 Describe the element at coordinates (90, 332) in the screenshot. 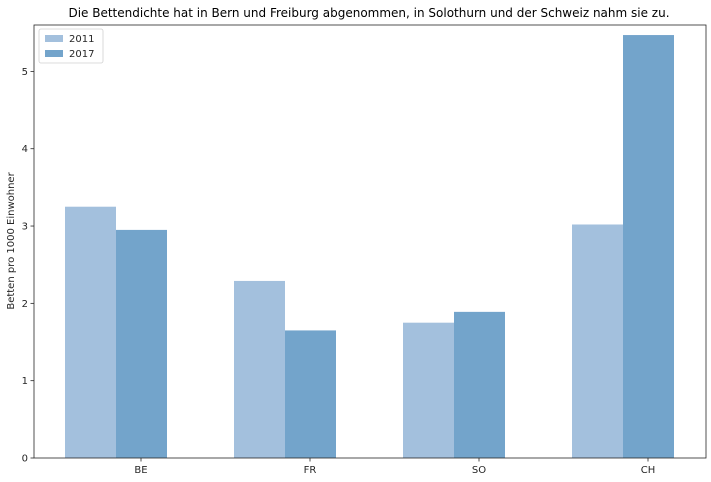

I see `bar-be-2011` at that location.